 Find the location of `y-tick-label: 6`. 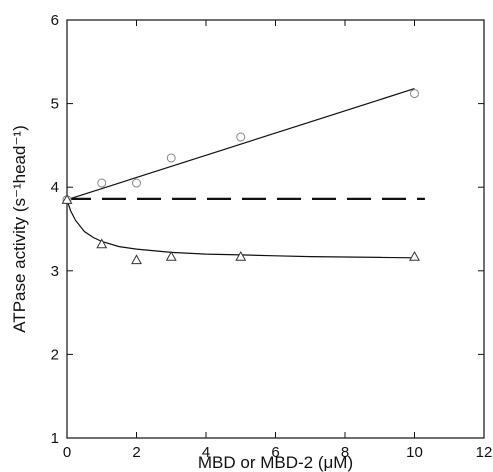

y-tick-label: 6 is located at coordinates (55, 20).